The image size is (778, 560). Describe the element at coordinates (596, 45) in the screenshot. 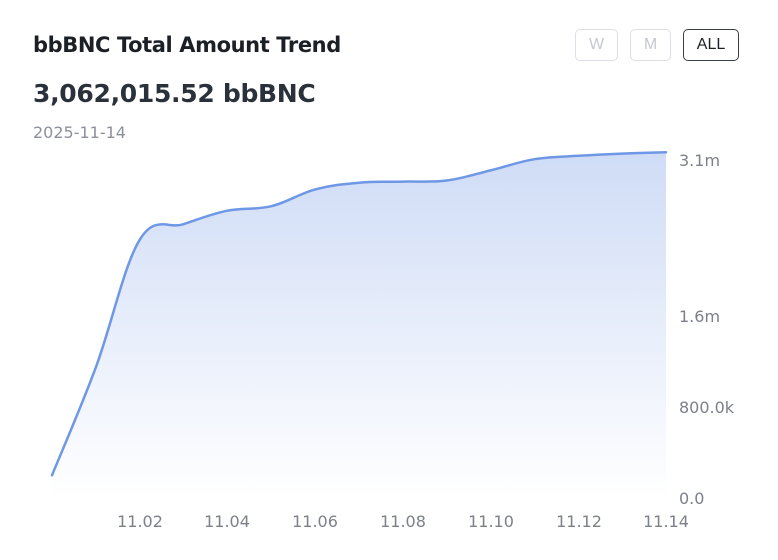

I see `range-week-button: W` at that location.